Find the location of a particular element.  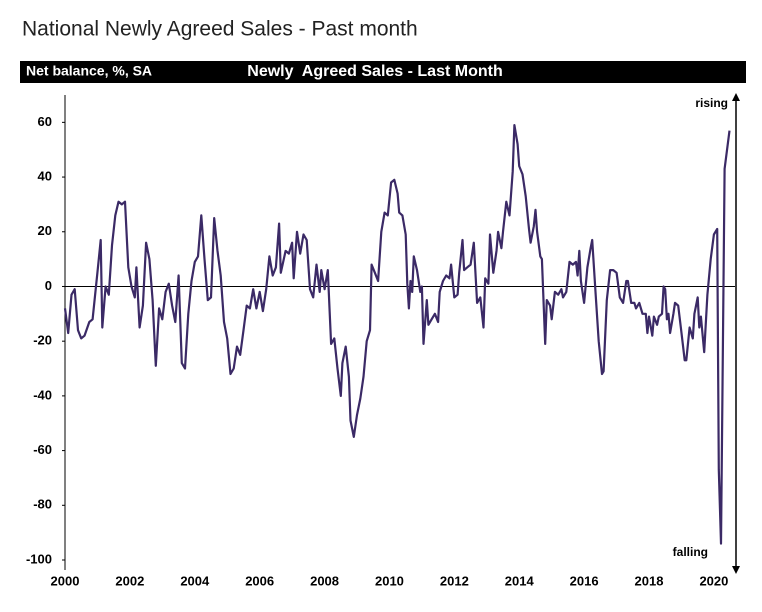

x-tick-label: 2010 is located at coordinates (389, 580).